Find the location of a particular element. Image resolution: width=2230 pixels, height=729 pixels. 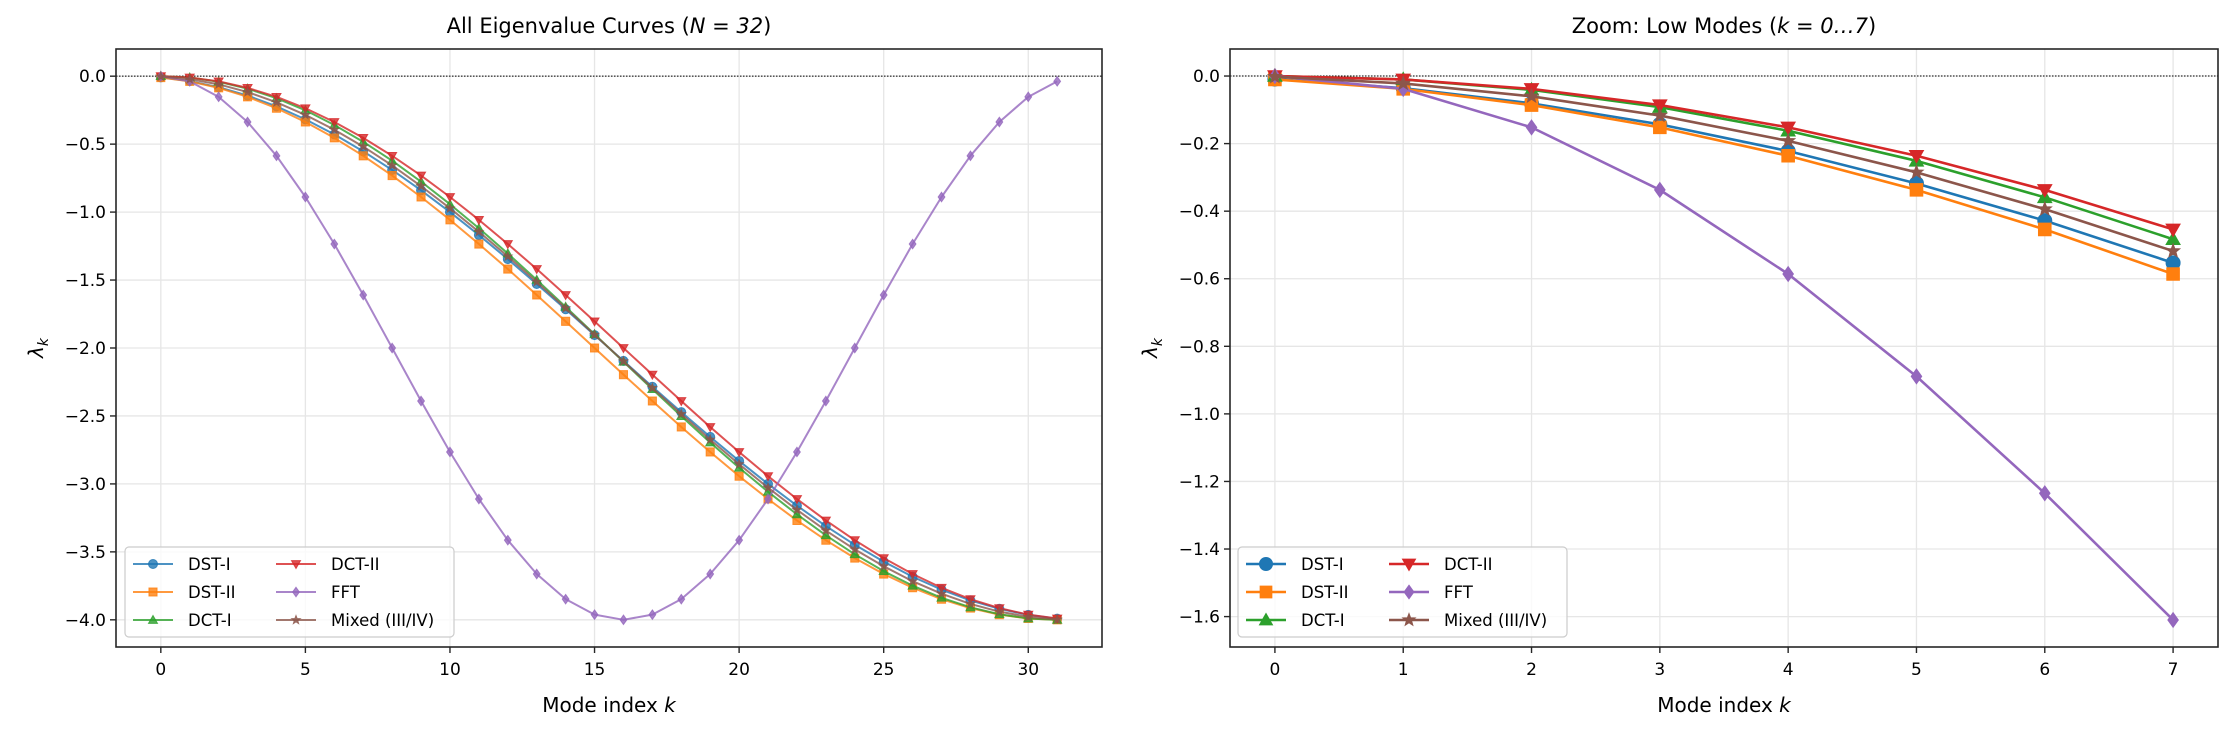

x-axis-label-text: Mode index is located at coordinates (1718, 705).